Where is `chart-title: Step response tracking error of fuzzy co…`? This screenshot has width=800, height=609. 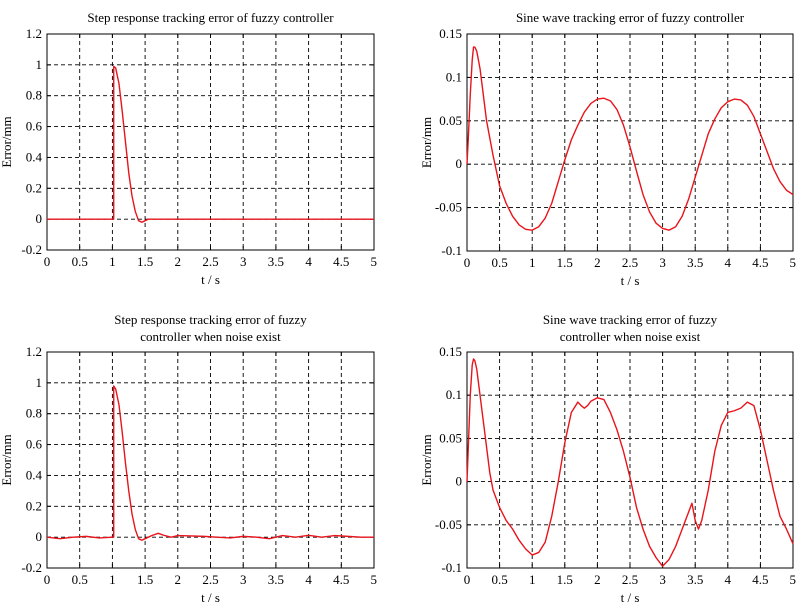 chart-title: Step response tracking error of fuzzy co… is located at coordinates (210, 17).